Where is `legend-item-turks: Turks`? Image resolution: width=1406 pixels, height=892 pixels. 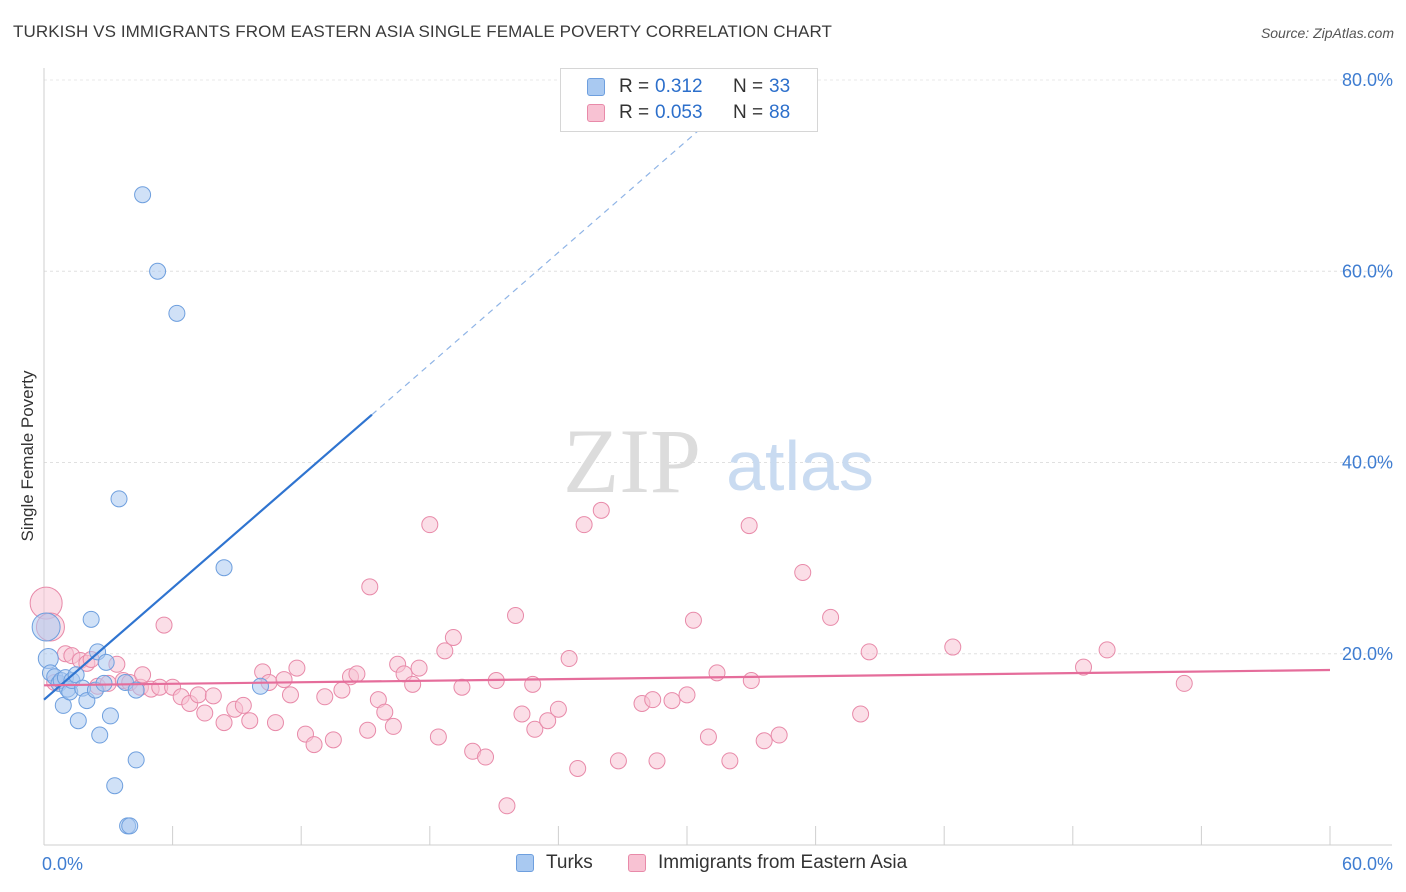
legend-item-turks: Turks is located at coordinates (554, 863).